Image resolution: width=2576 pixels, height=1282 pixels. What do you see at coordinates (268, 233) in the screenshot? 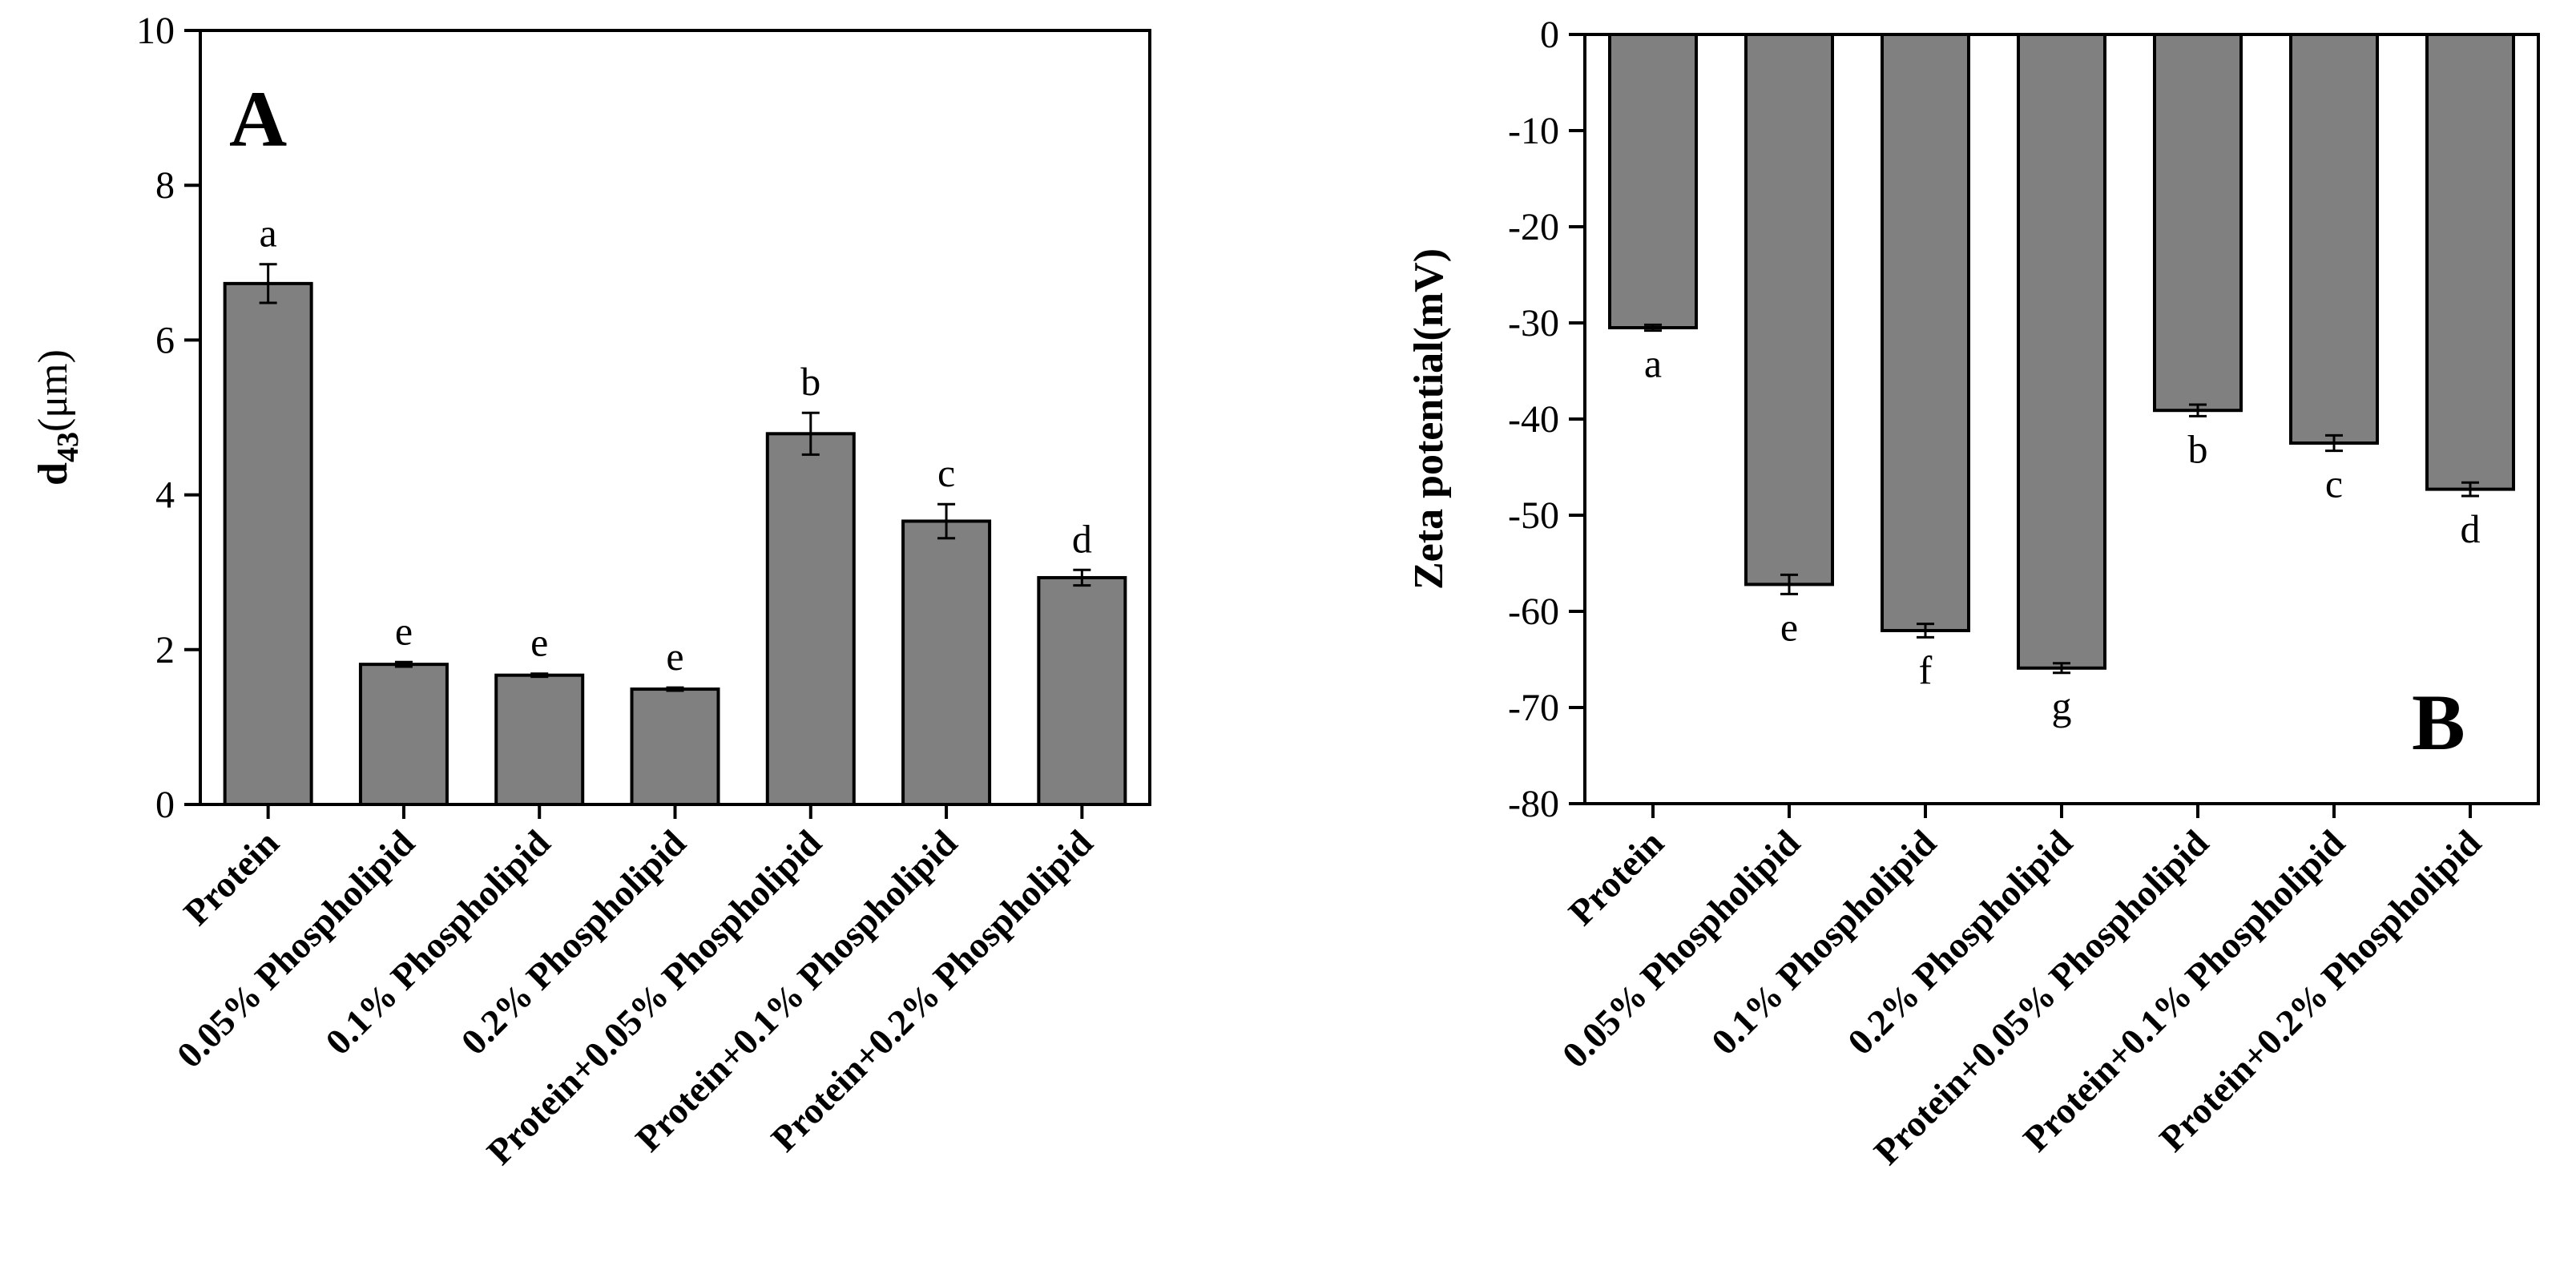
I see `panel-a-significance-label: a` at bounding box center [268, 233].